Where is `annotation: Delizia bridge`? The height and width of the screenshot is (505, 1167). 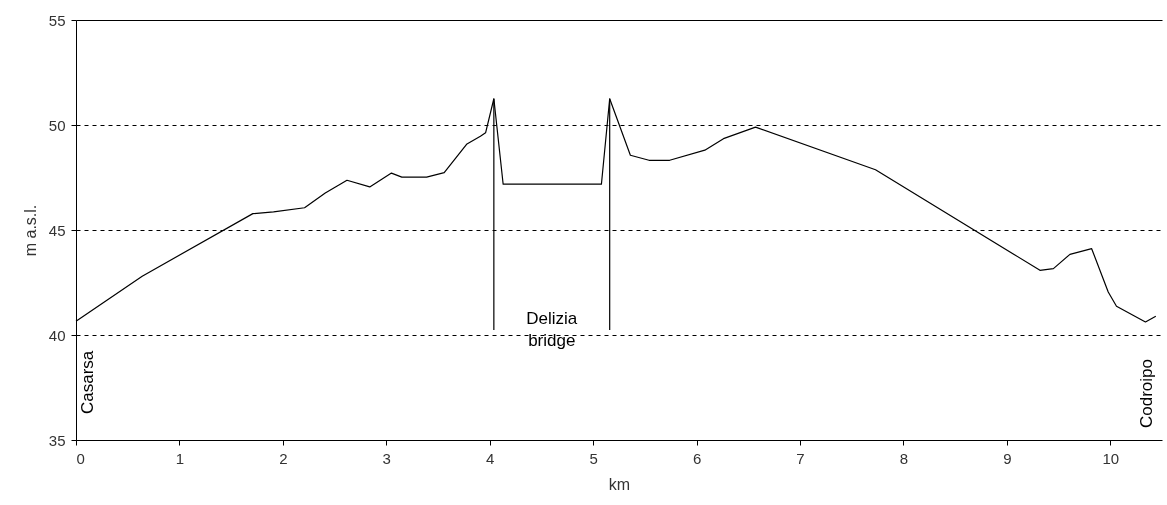
annotation: Delizia bridge is located at coordinates (552, 329).